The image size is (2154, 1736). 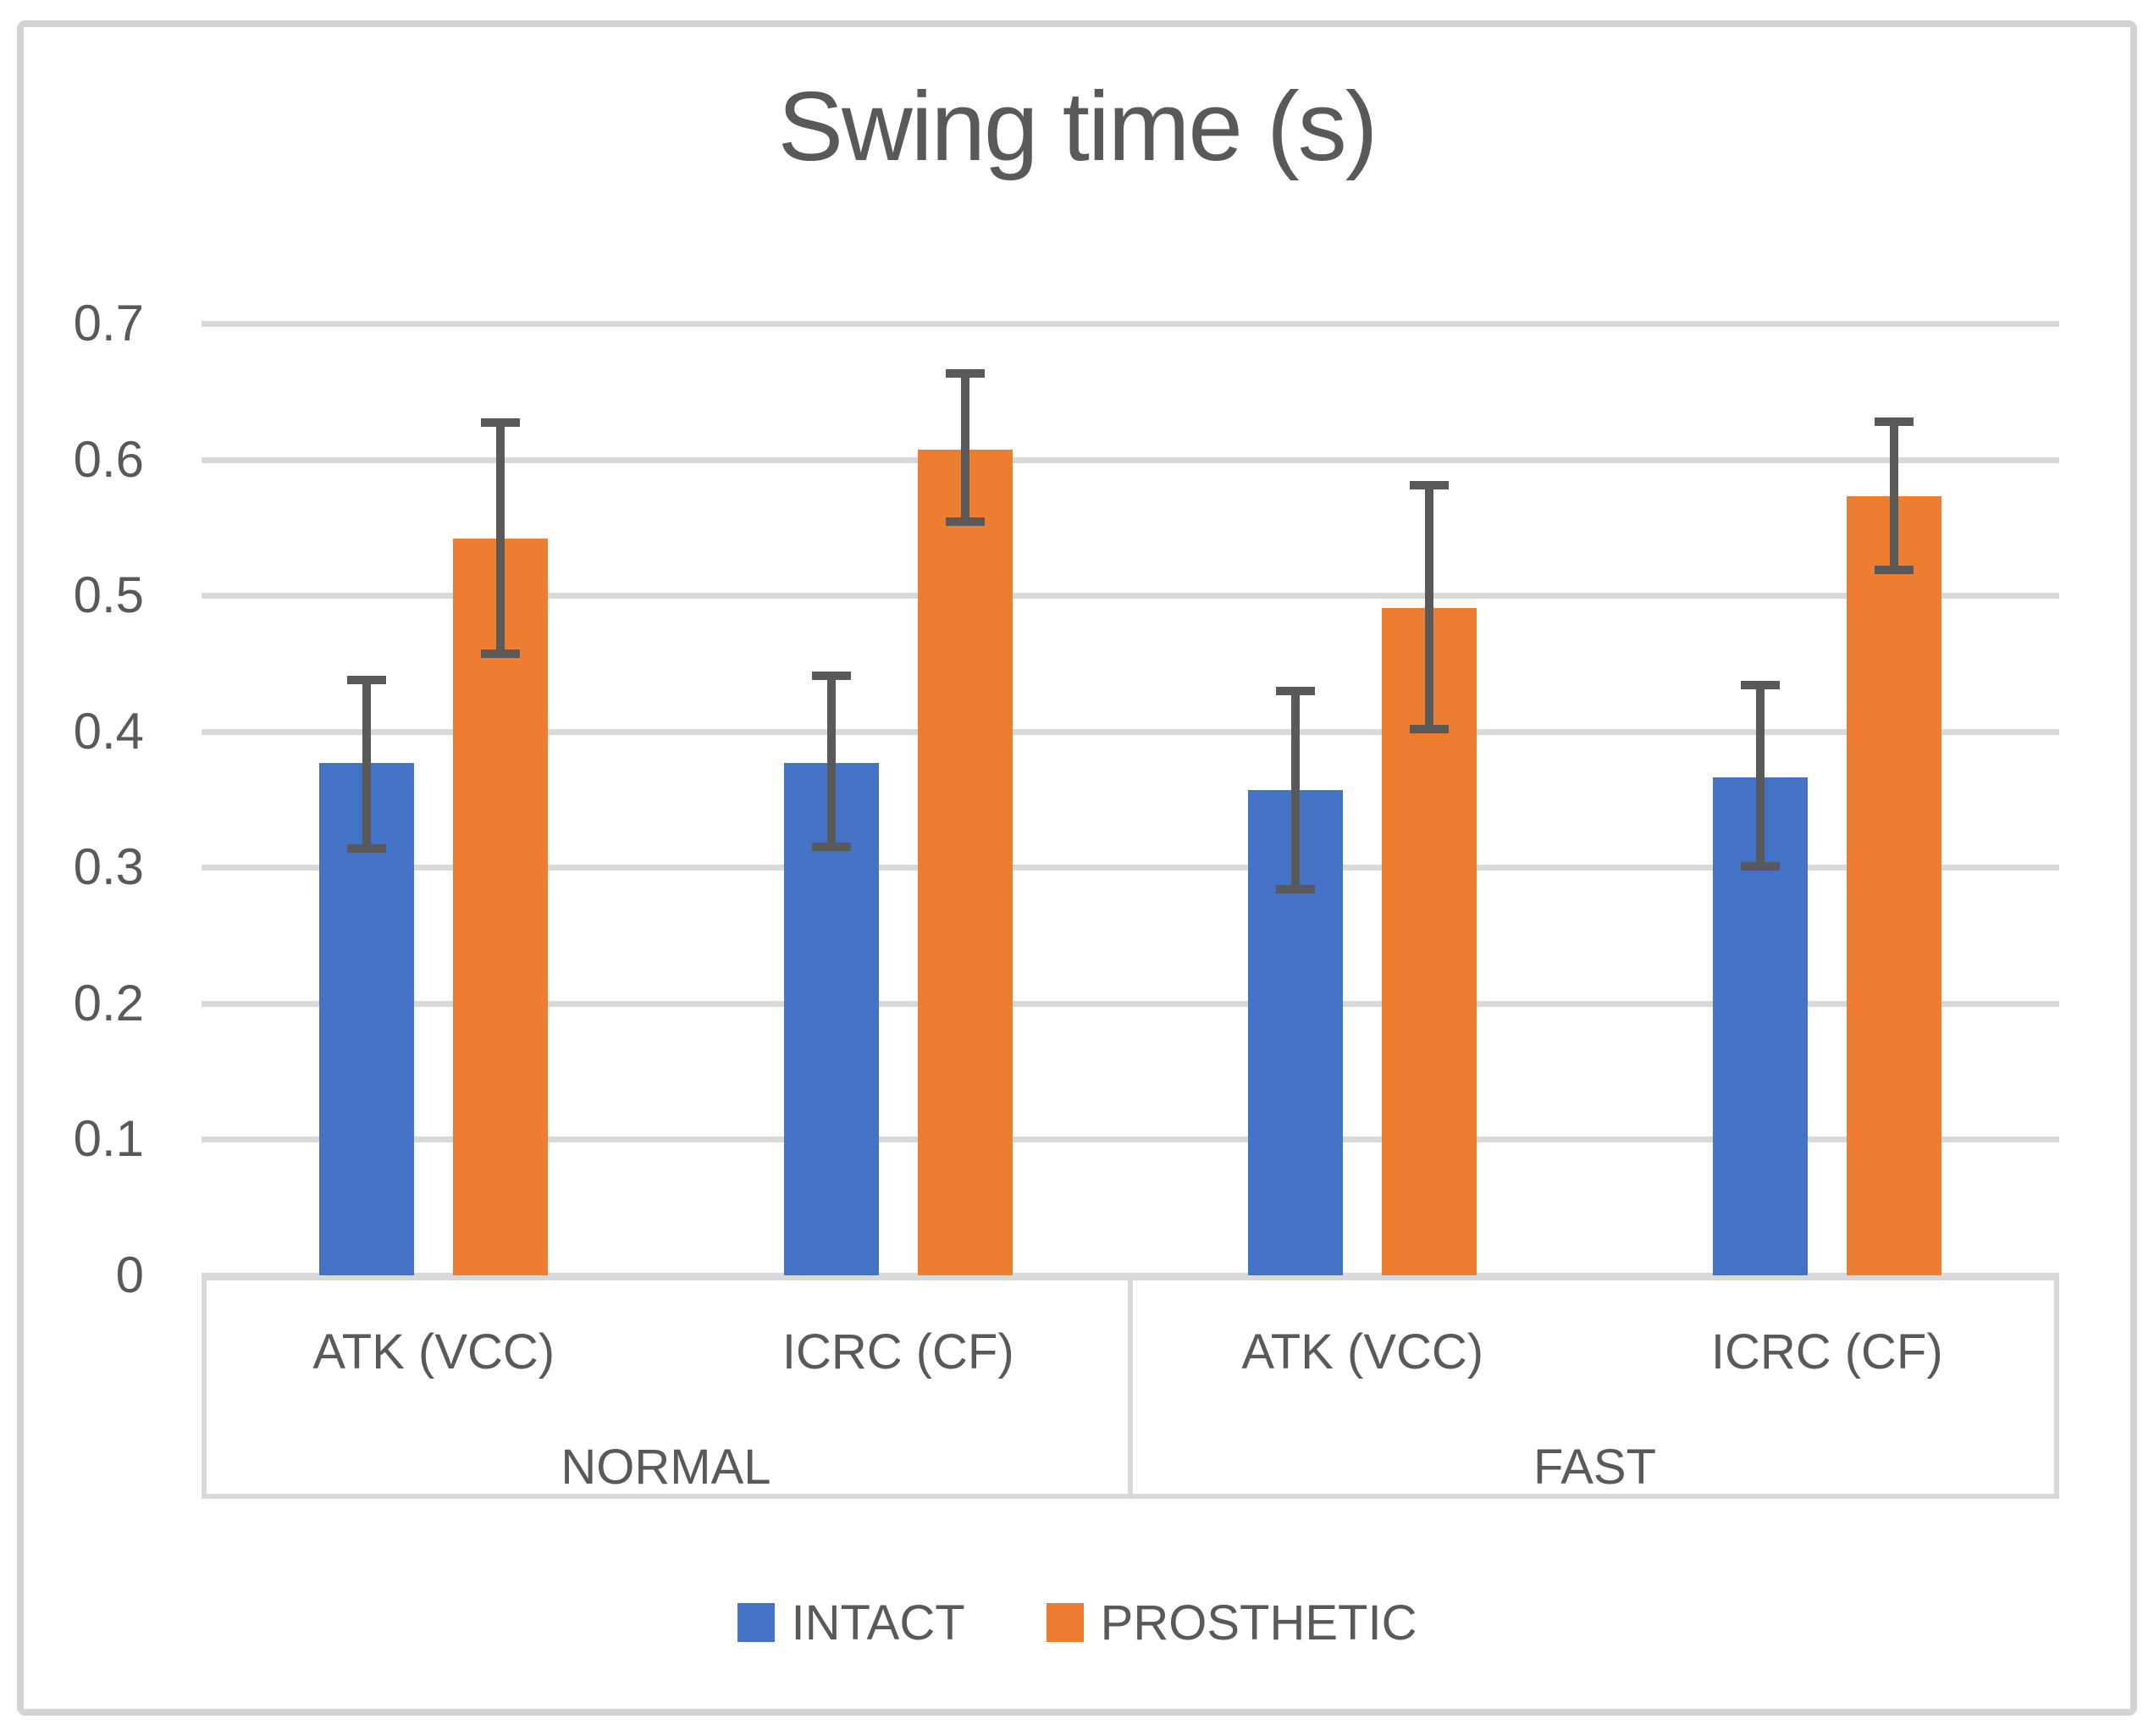 I want to click on legend-label: PROSTHETIC, so click(x=1258, y=1622).